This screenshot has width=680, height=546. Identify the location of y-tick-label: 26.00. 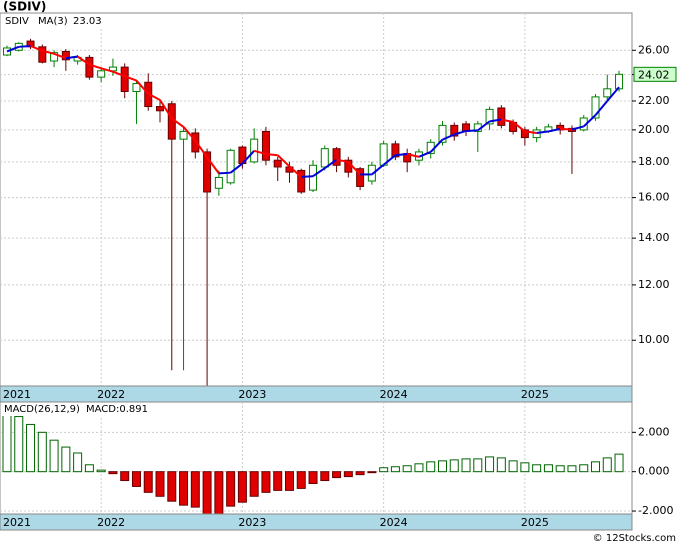
(654, 49).